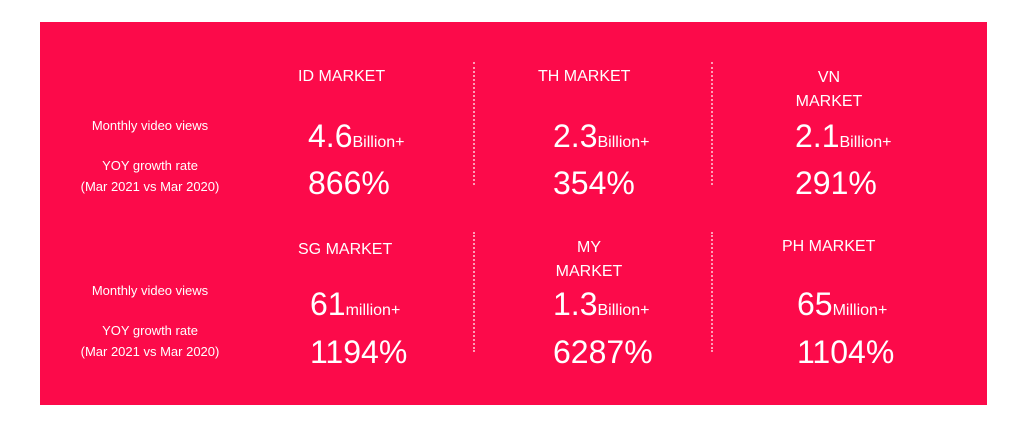 This screenshot has width=1024, height=425. I want to click on growth-value: 1194%, so click(359, 352).